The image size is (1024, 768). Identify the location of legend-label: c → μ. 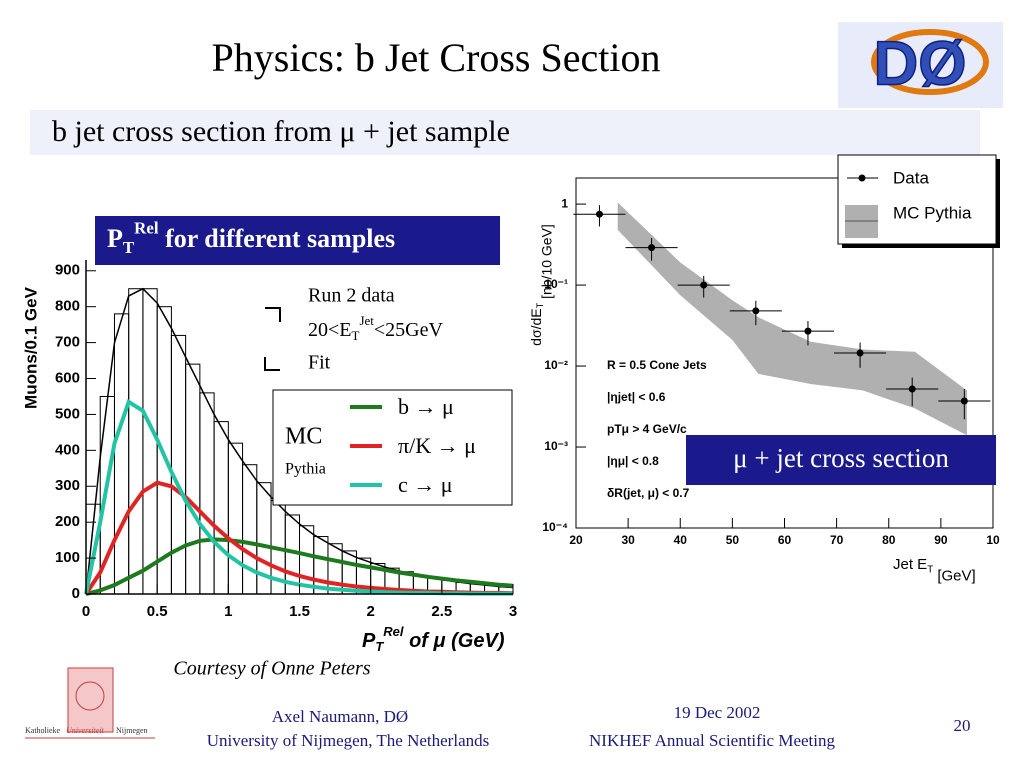
(425, 484).